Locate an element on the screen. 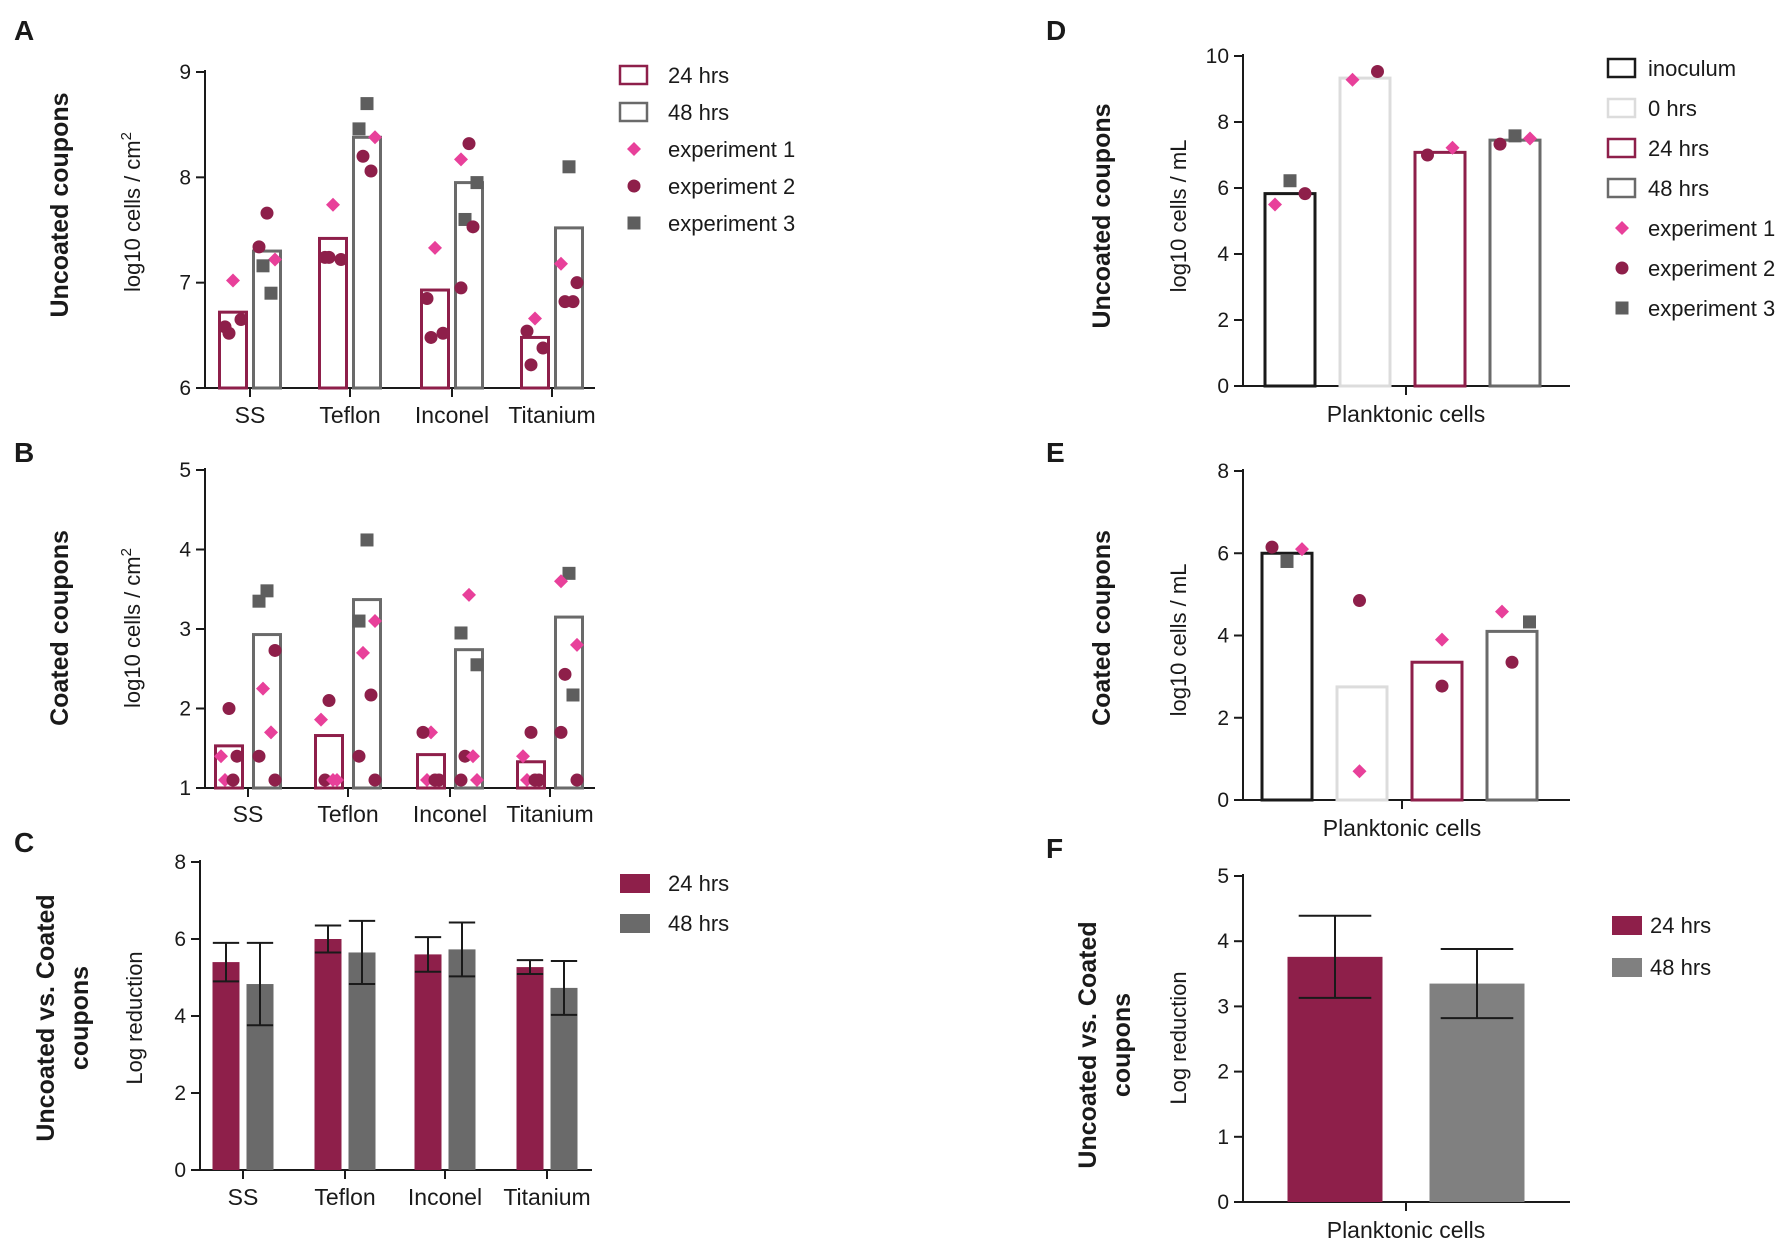 Image resolution: width=1775 pixels, height=1242 pixels. y-axis-label-superscript: 2 is located at coordinates (126, 136).